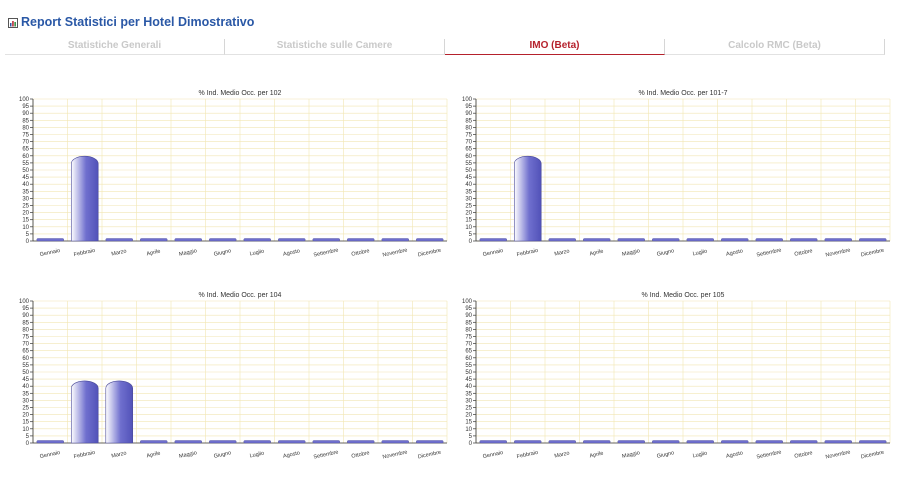  Describe the element at coordinates (555, 47) in the screenshot. I see `tab-imo: IMO (Beta)` at that location.